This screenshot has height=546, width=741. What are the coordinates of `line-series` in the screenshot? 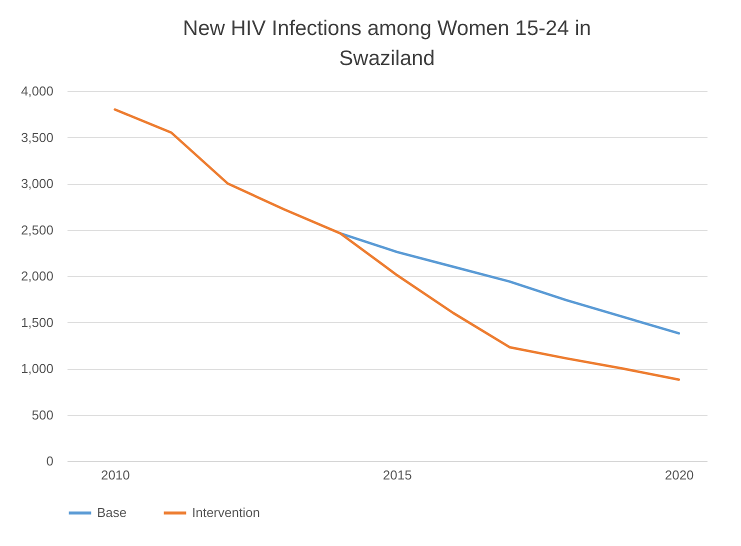 It's located at (509, 283).